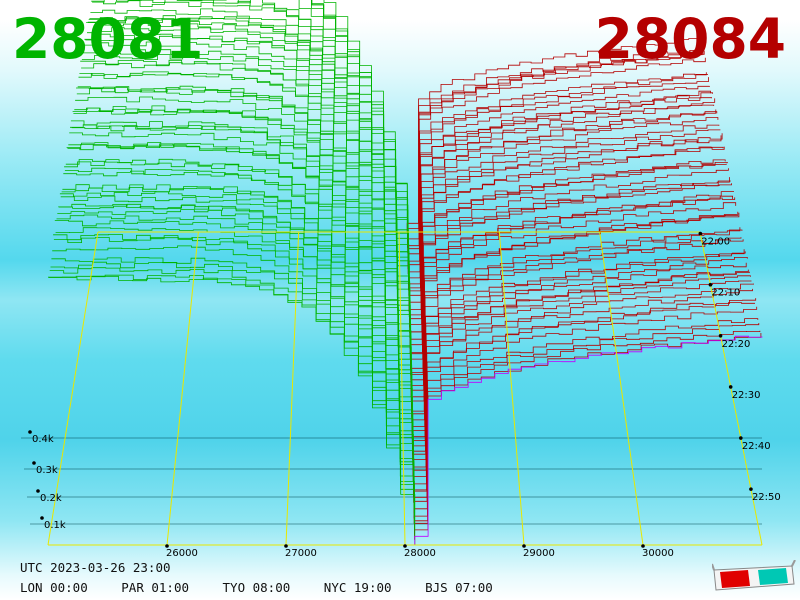  What do you see at coordinates (715, 242) in the screenshot?
I see `time-tick-label: 22:00` at bounding box center [715, 242].